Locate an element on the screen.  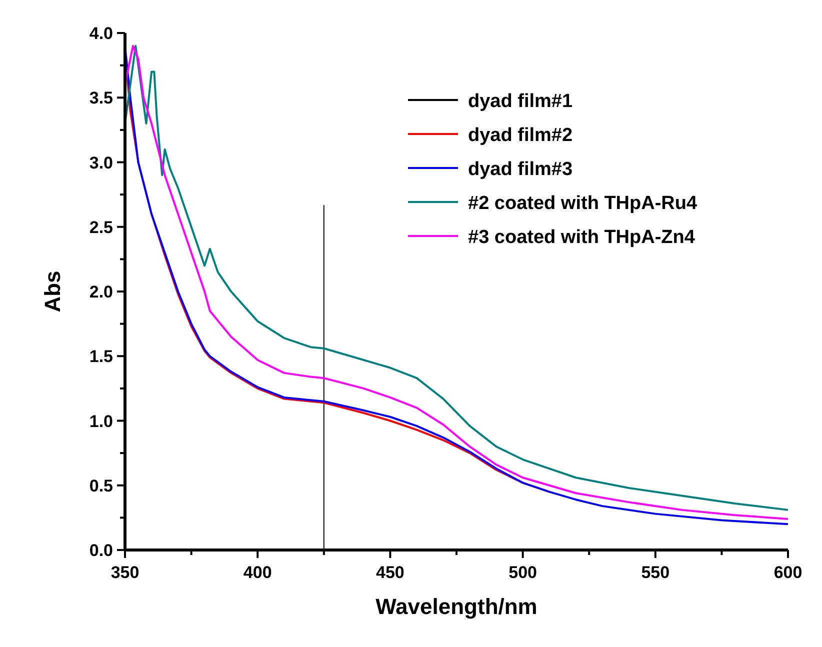
legend-label: dyad film#1 is located at coordinates (520, 101).